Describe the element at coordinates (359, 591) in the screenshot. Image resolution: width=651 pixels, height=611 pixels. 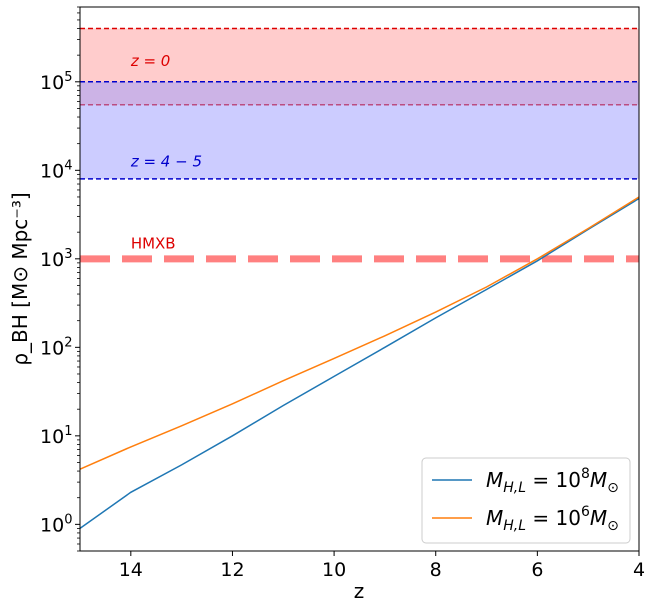
I see `x-axis-label: z` at that location.